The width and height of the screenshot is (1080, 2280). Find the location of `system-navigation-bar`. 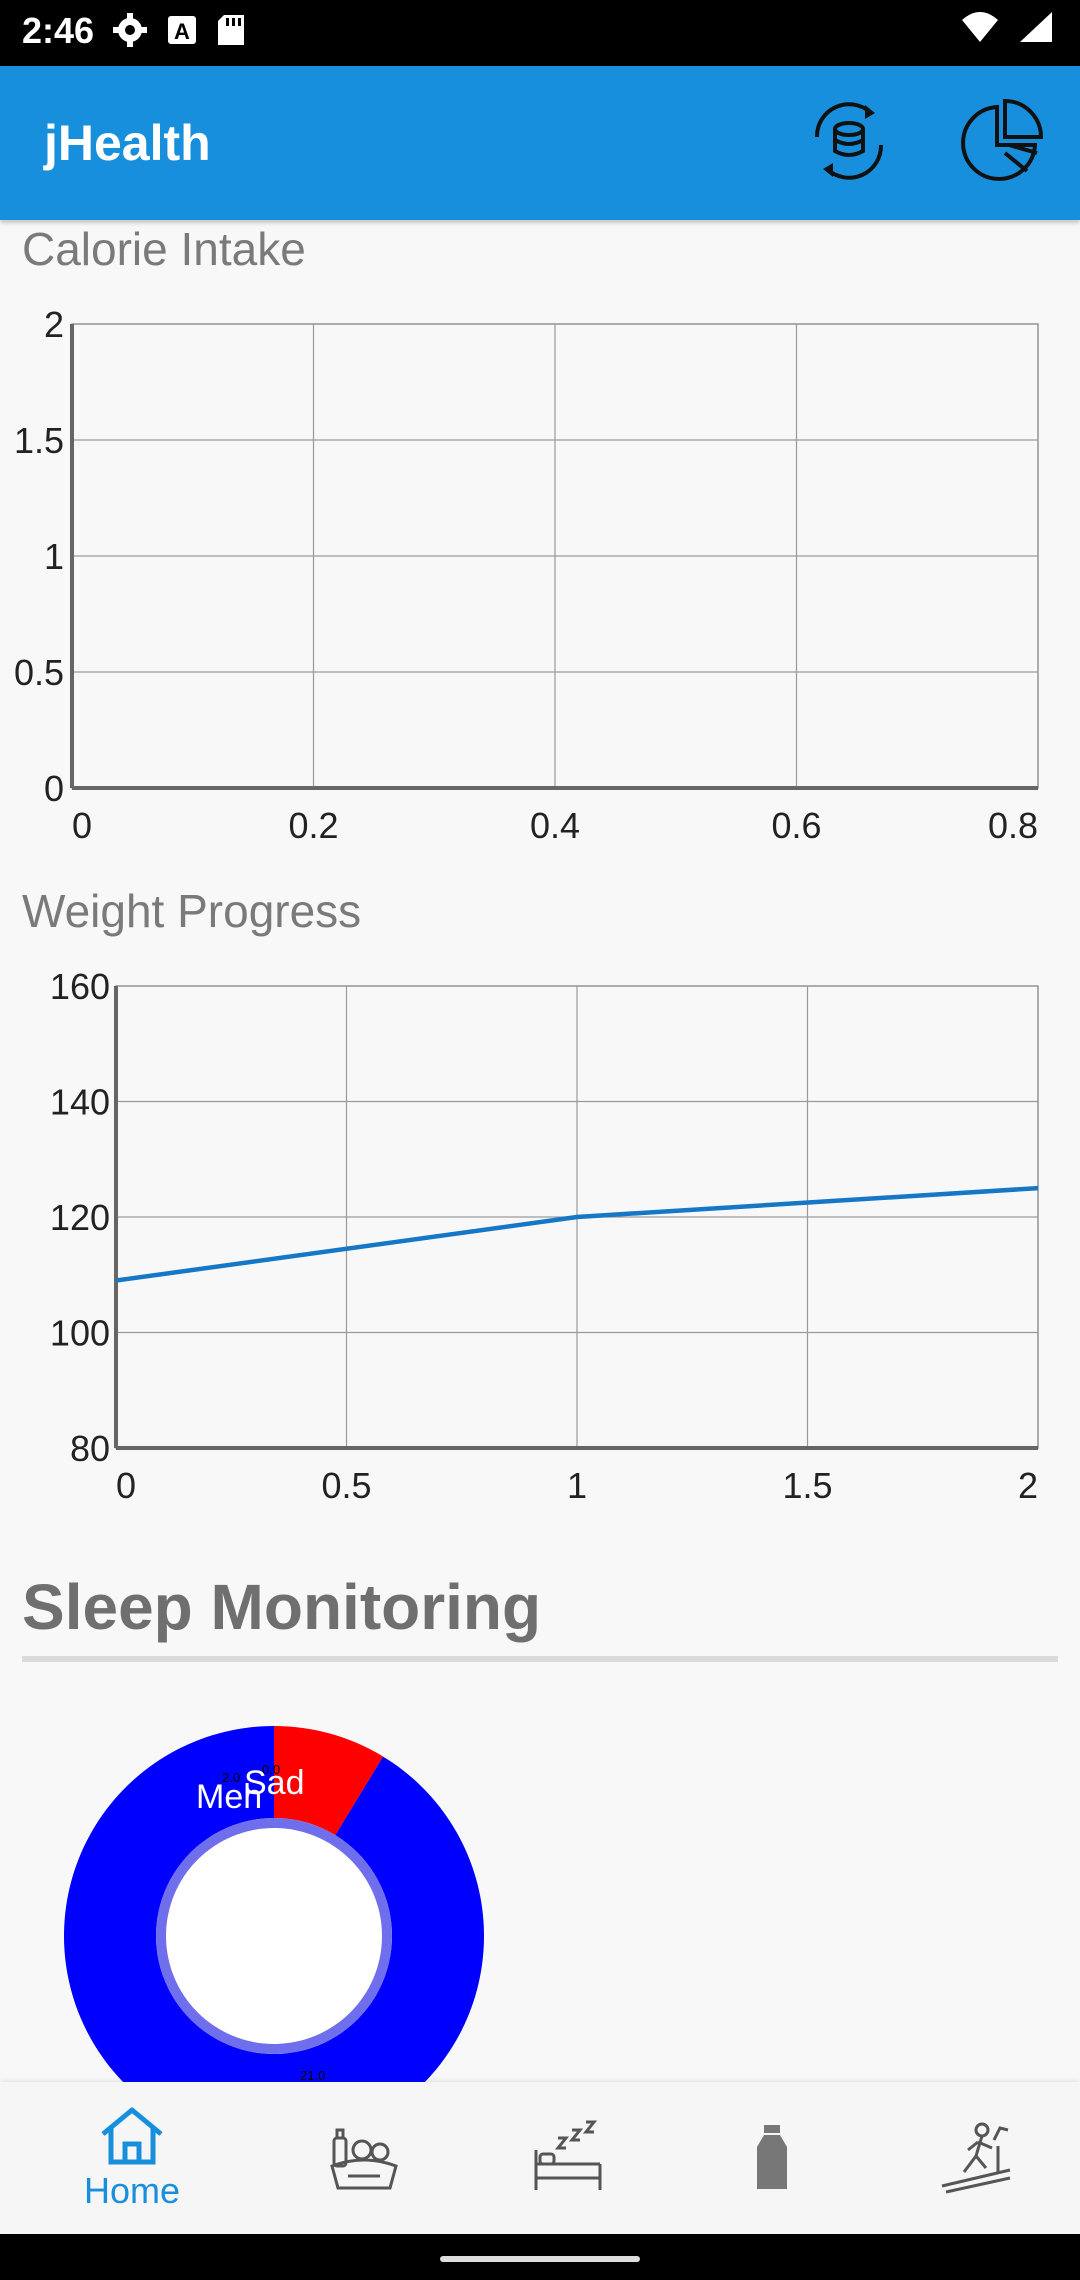

system-navigation-bar is located at coordinates (540, 2257).